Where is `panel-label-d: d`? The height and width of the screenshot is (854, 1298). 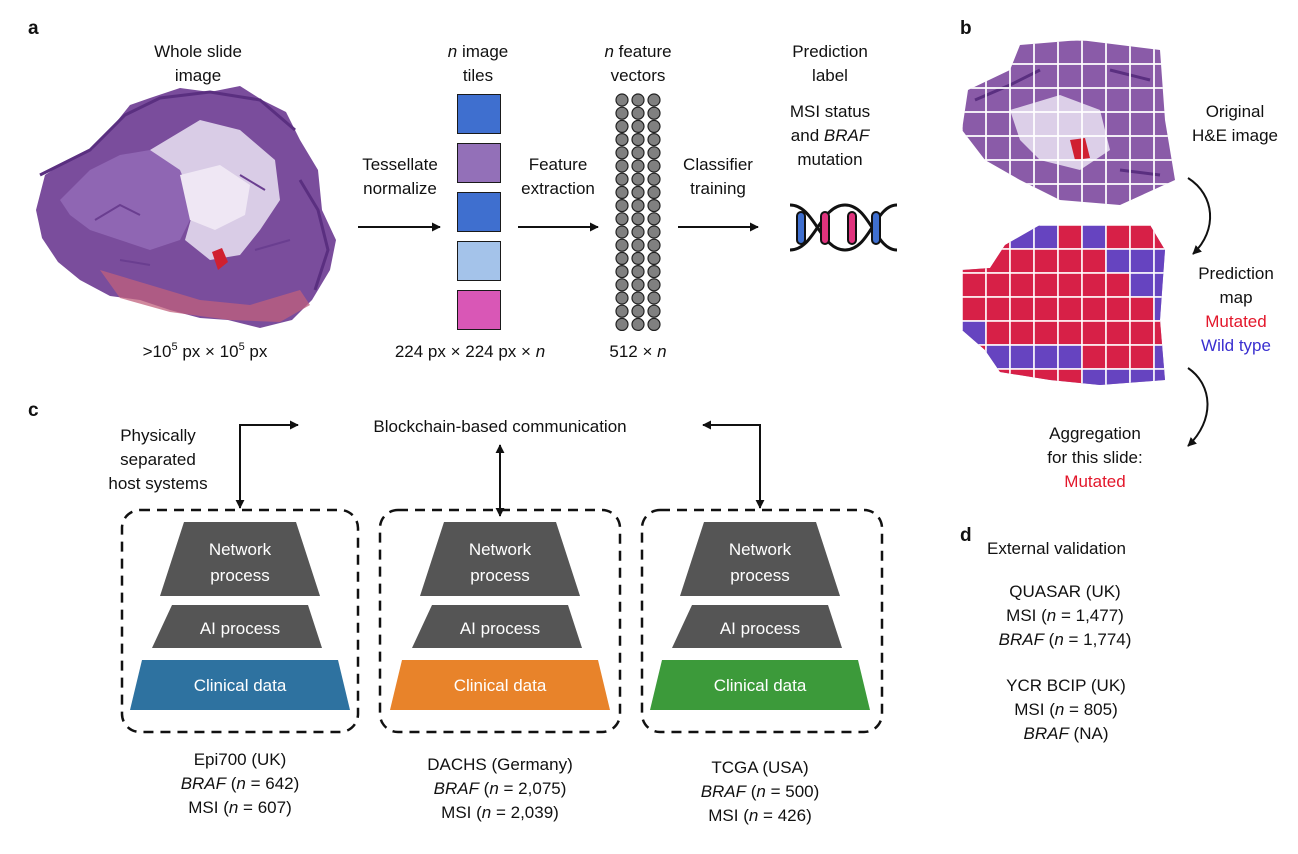
panel-label-d: d is located at coordinates (966, 535).